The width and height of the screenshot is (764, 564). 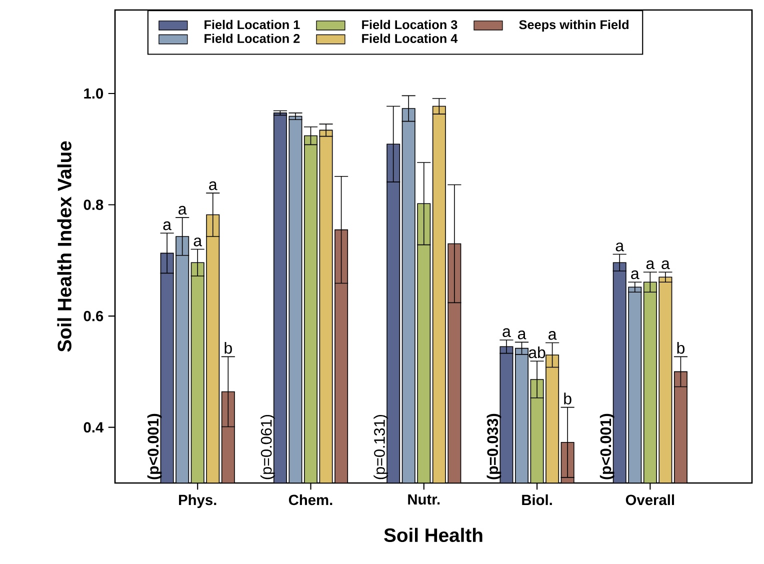 I want to click on x-tick-label: Chem., so click(x=310, y=500).